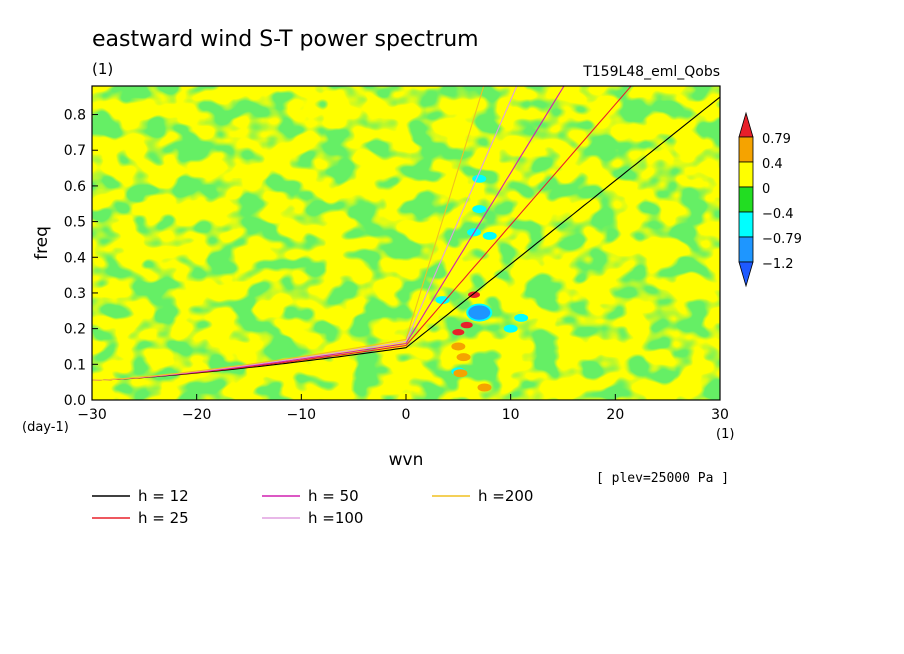  I want to click on y-tick-label: 0.1, so click(75, 365).